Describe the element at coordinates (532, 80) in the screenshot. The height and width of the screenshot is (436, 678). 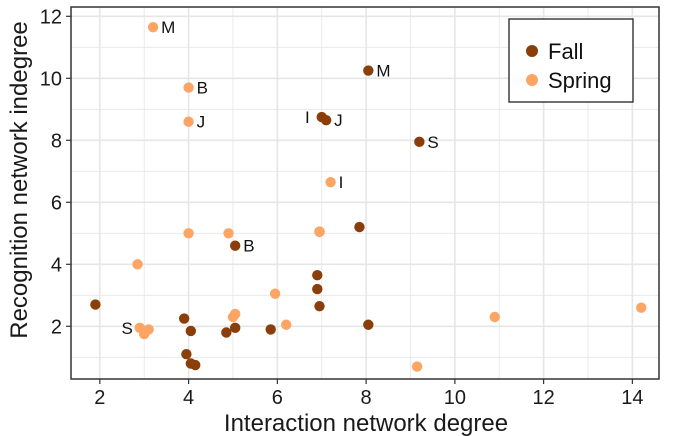
I see `legend-marker-spring` at that location.